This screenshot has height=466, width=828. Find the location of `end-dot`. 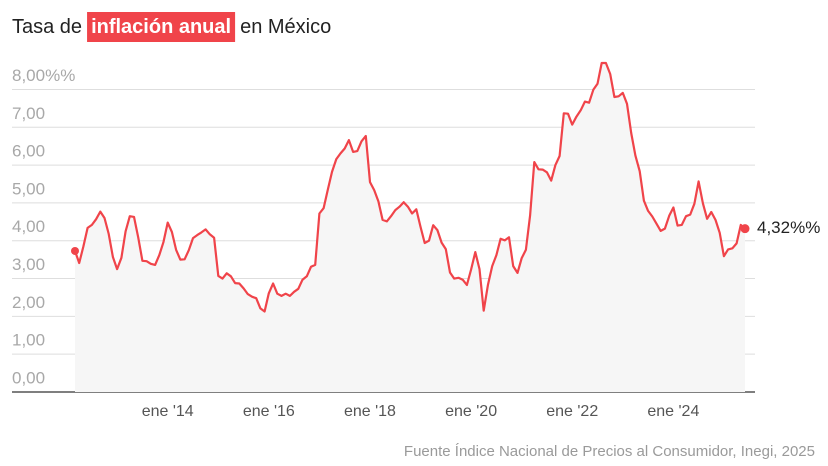

end-dot is located at coordinates (745, 229).